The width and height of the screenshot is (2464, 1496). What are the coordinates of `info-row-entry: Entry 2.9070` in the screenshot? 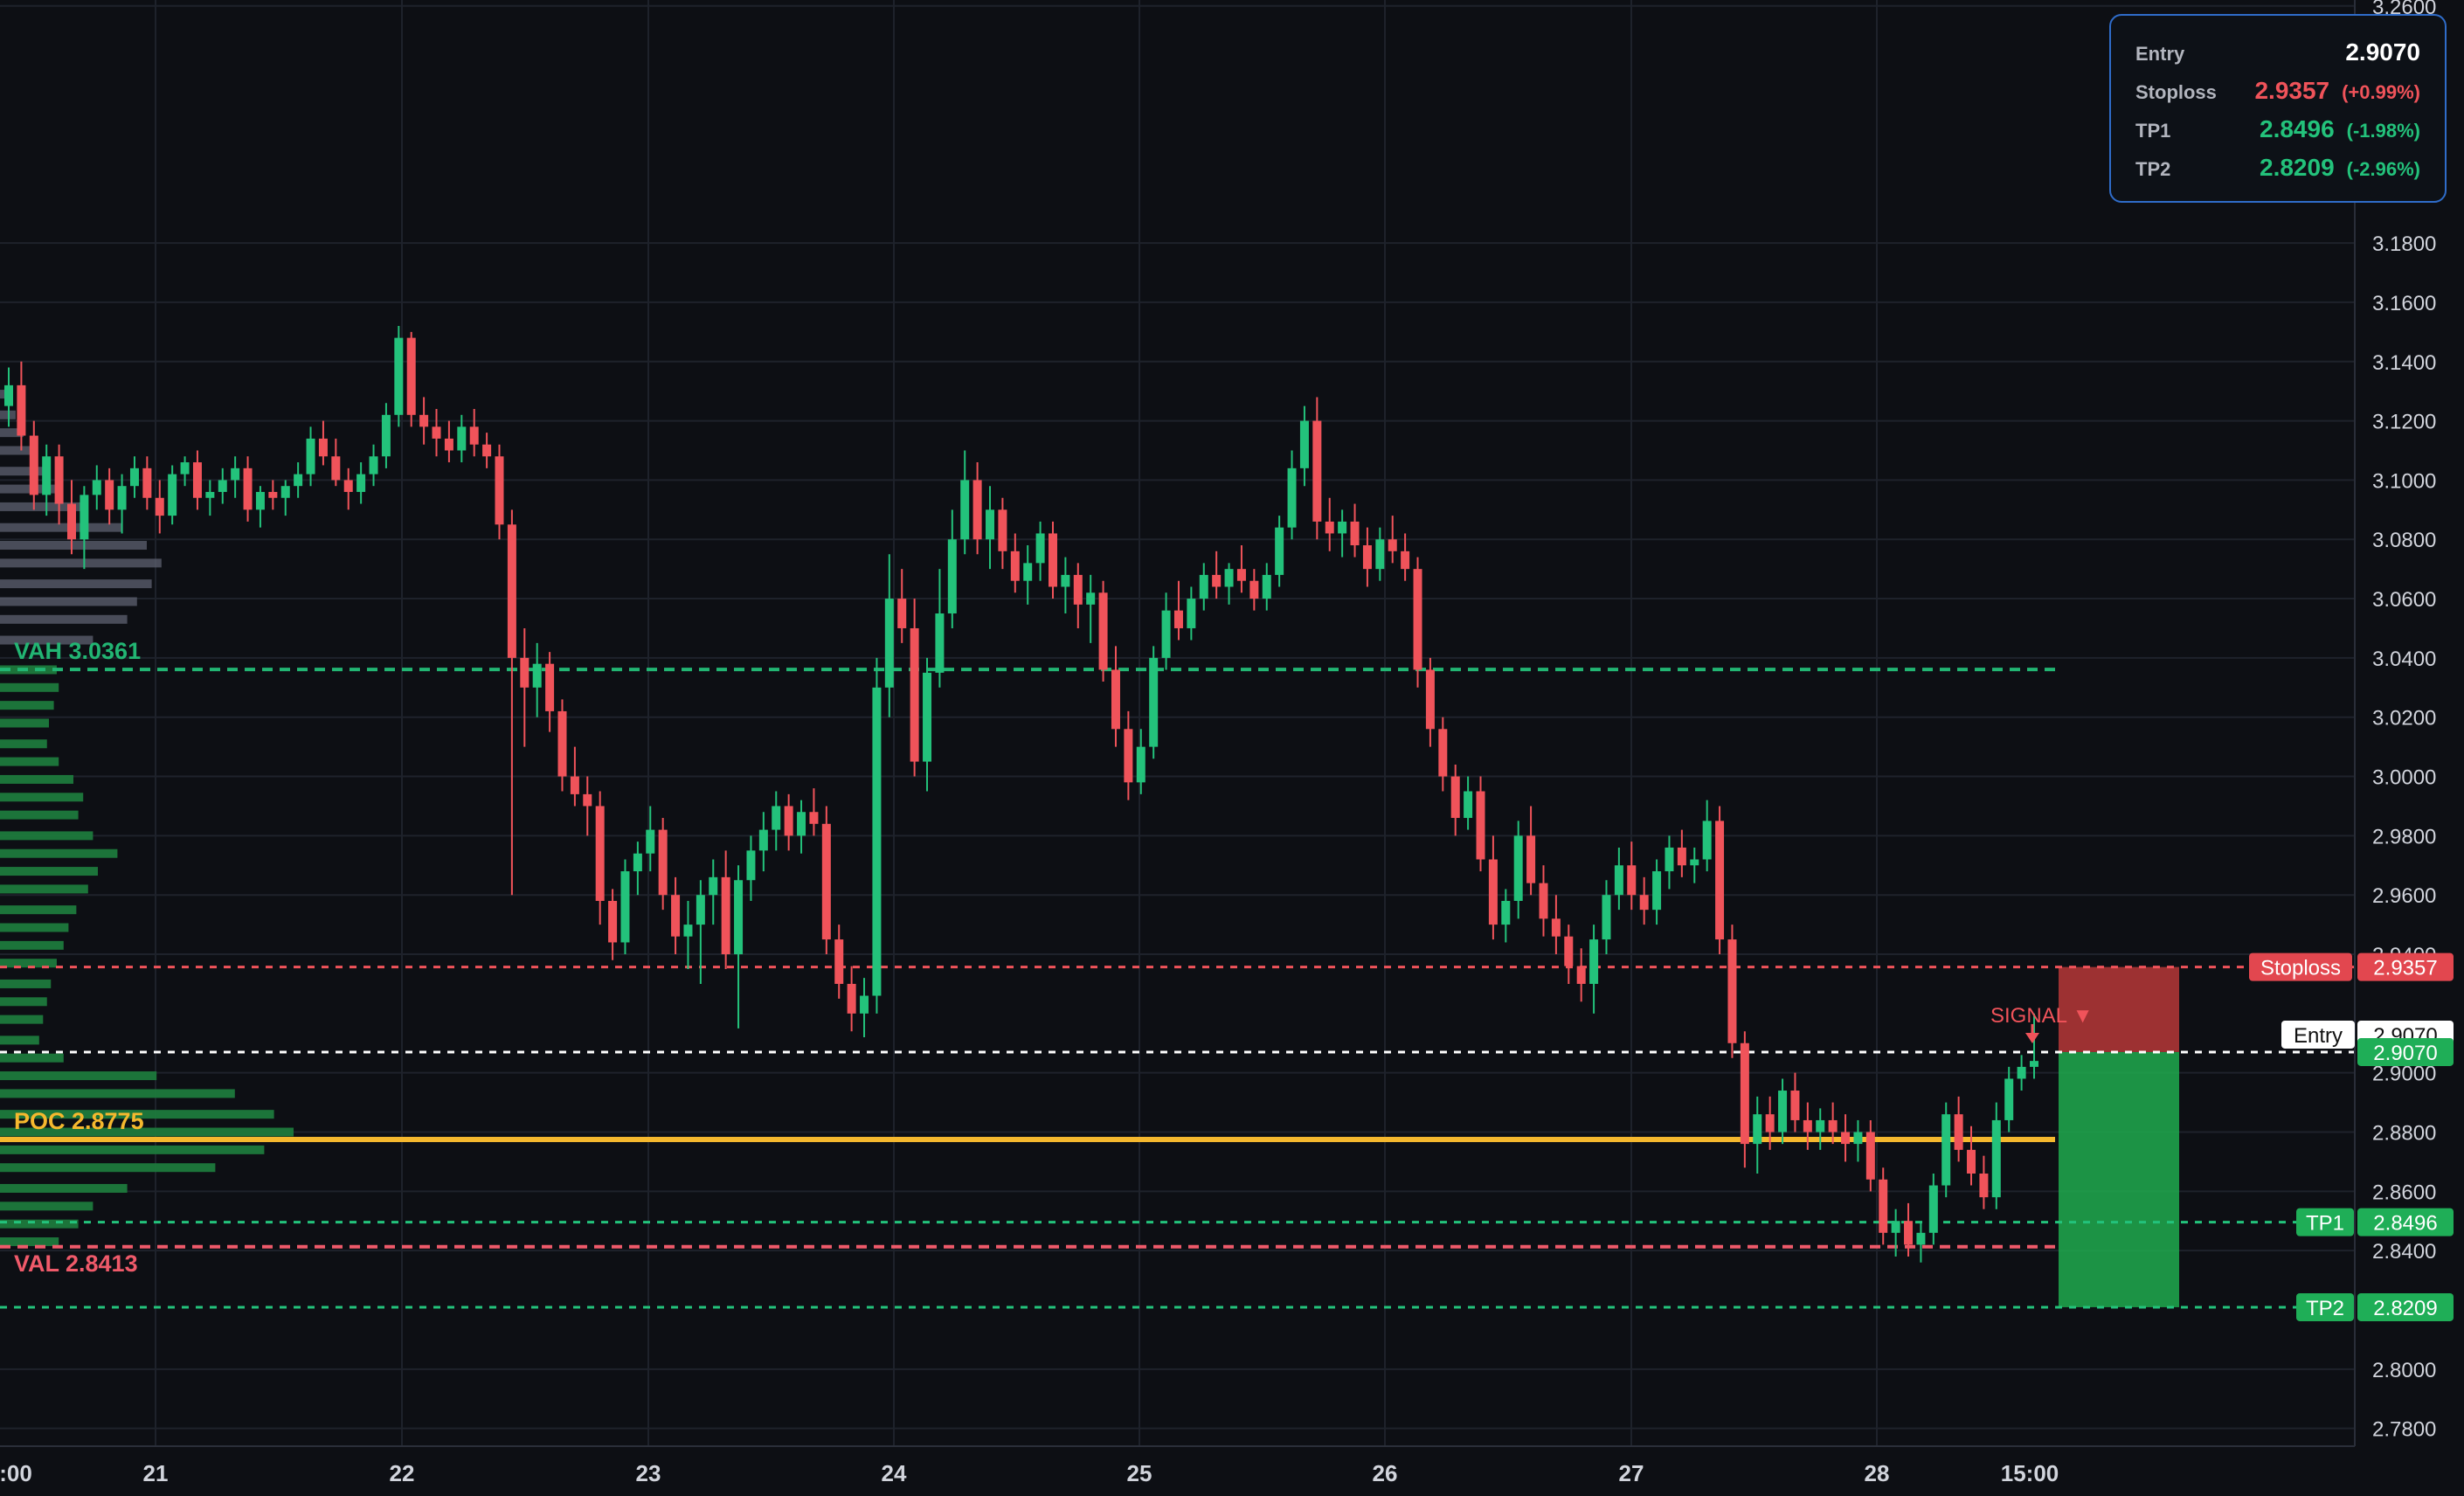 It's located at (2277, 57).